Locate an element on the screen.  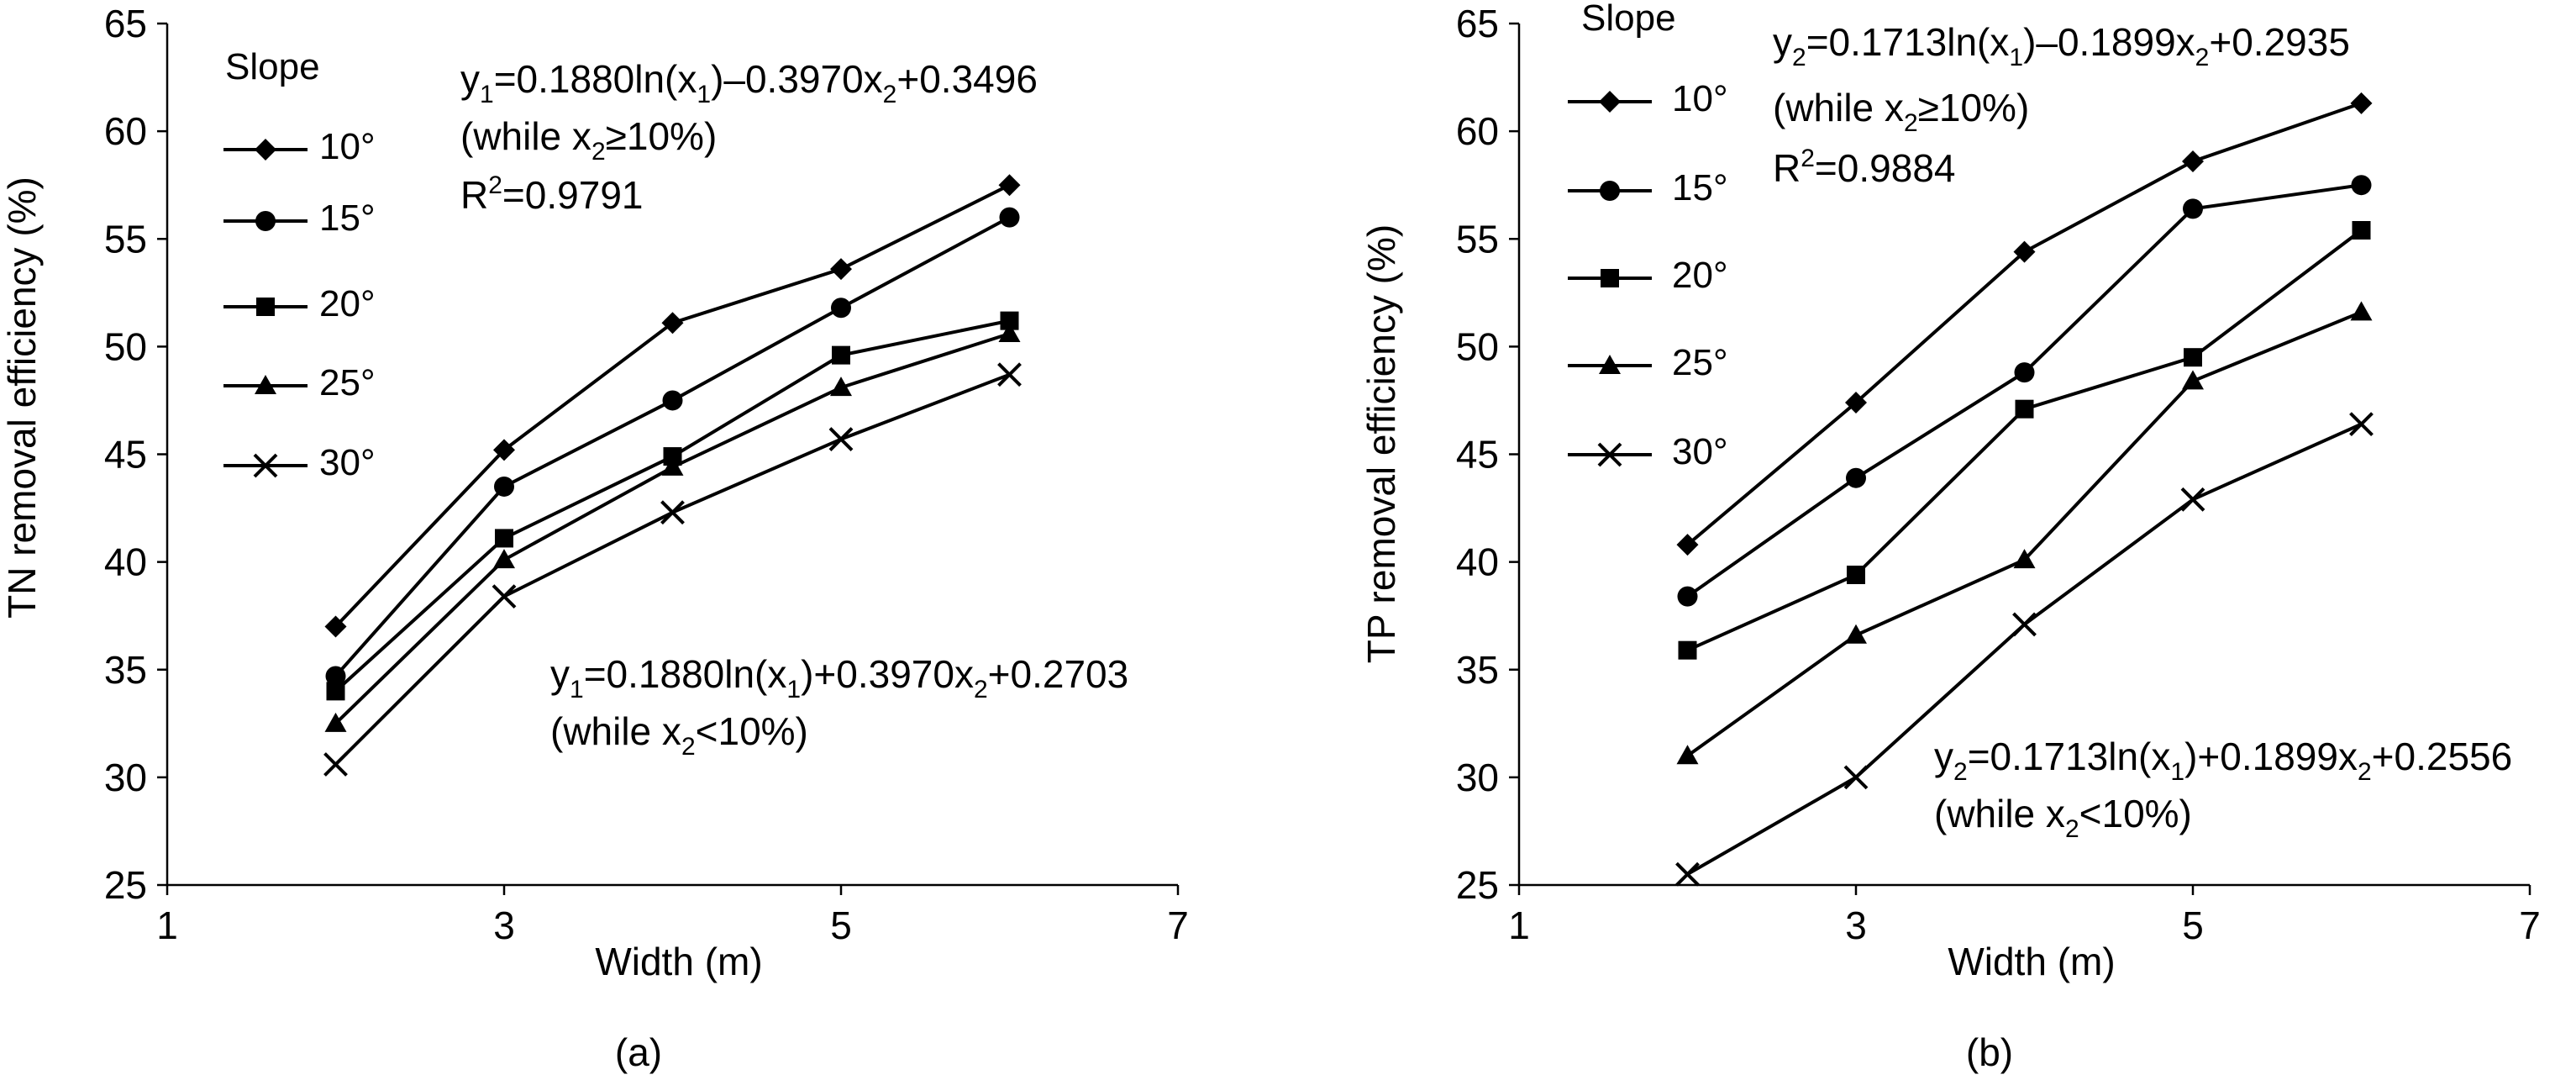
panel-a-x-tick-label-7: 7 is located at coordinates (1178, 925).